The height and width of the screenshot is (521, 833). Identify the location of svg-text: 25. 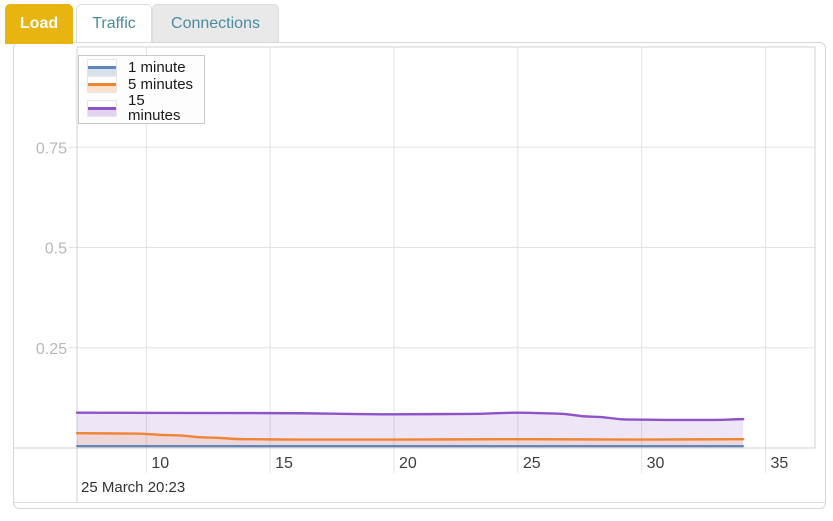
(532, 463).